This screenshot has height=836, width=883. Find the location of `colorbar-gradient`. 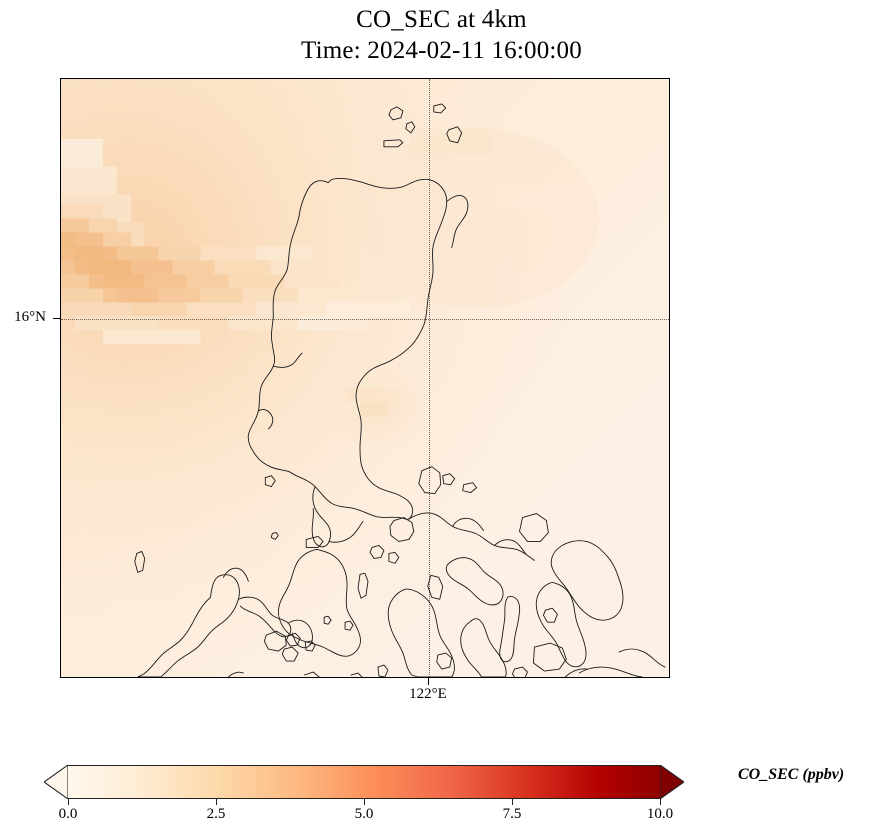

colorbar-gradient is located at coordinates (364, 782).